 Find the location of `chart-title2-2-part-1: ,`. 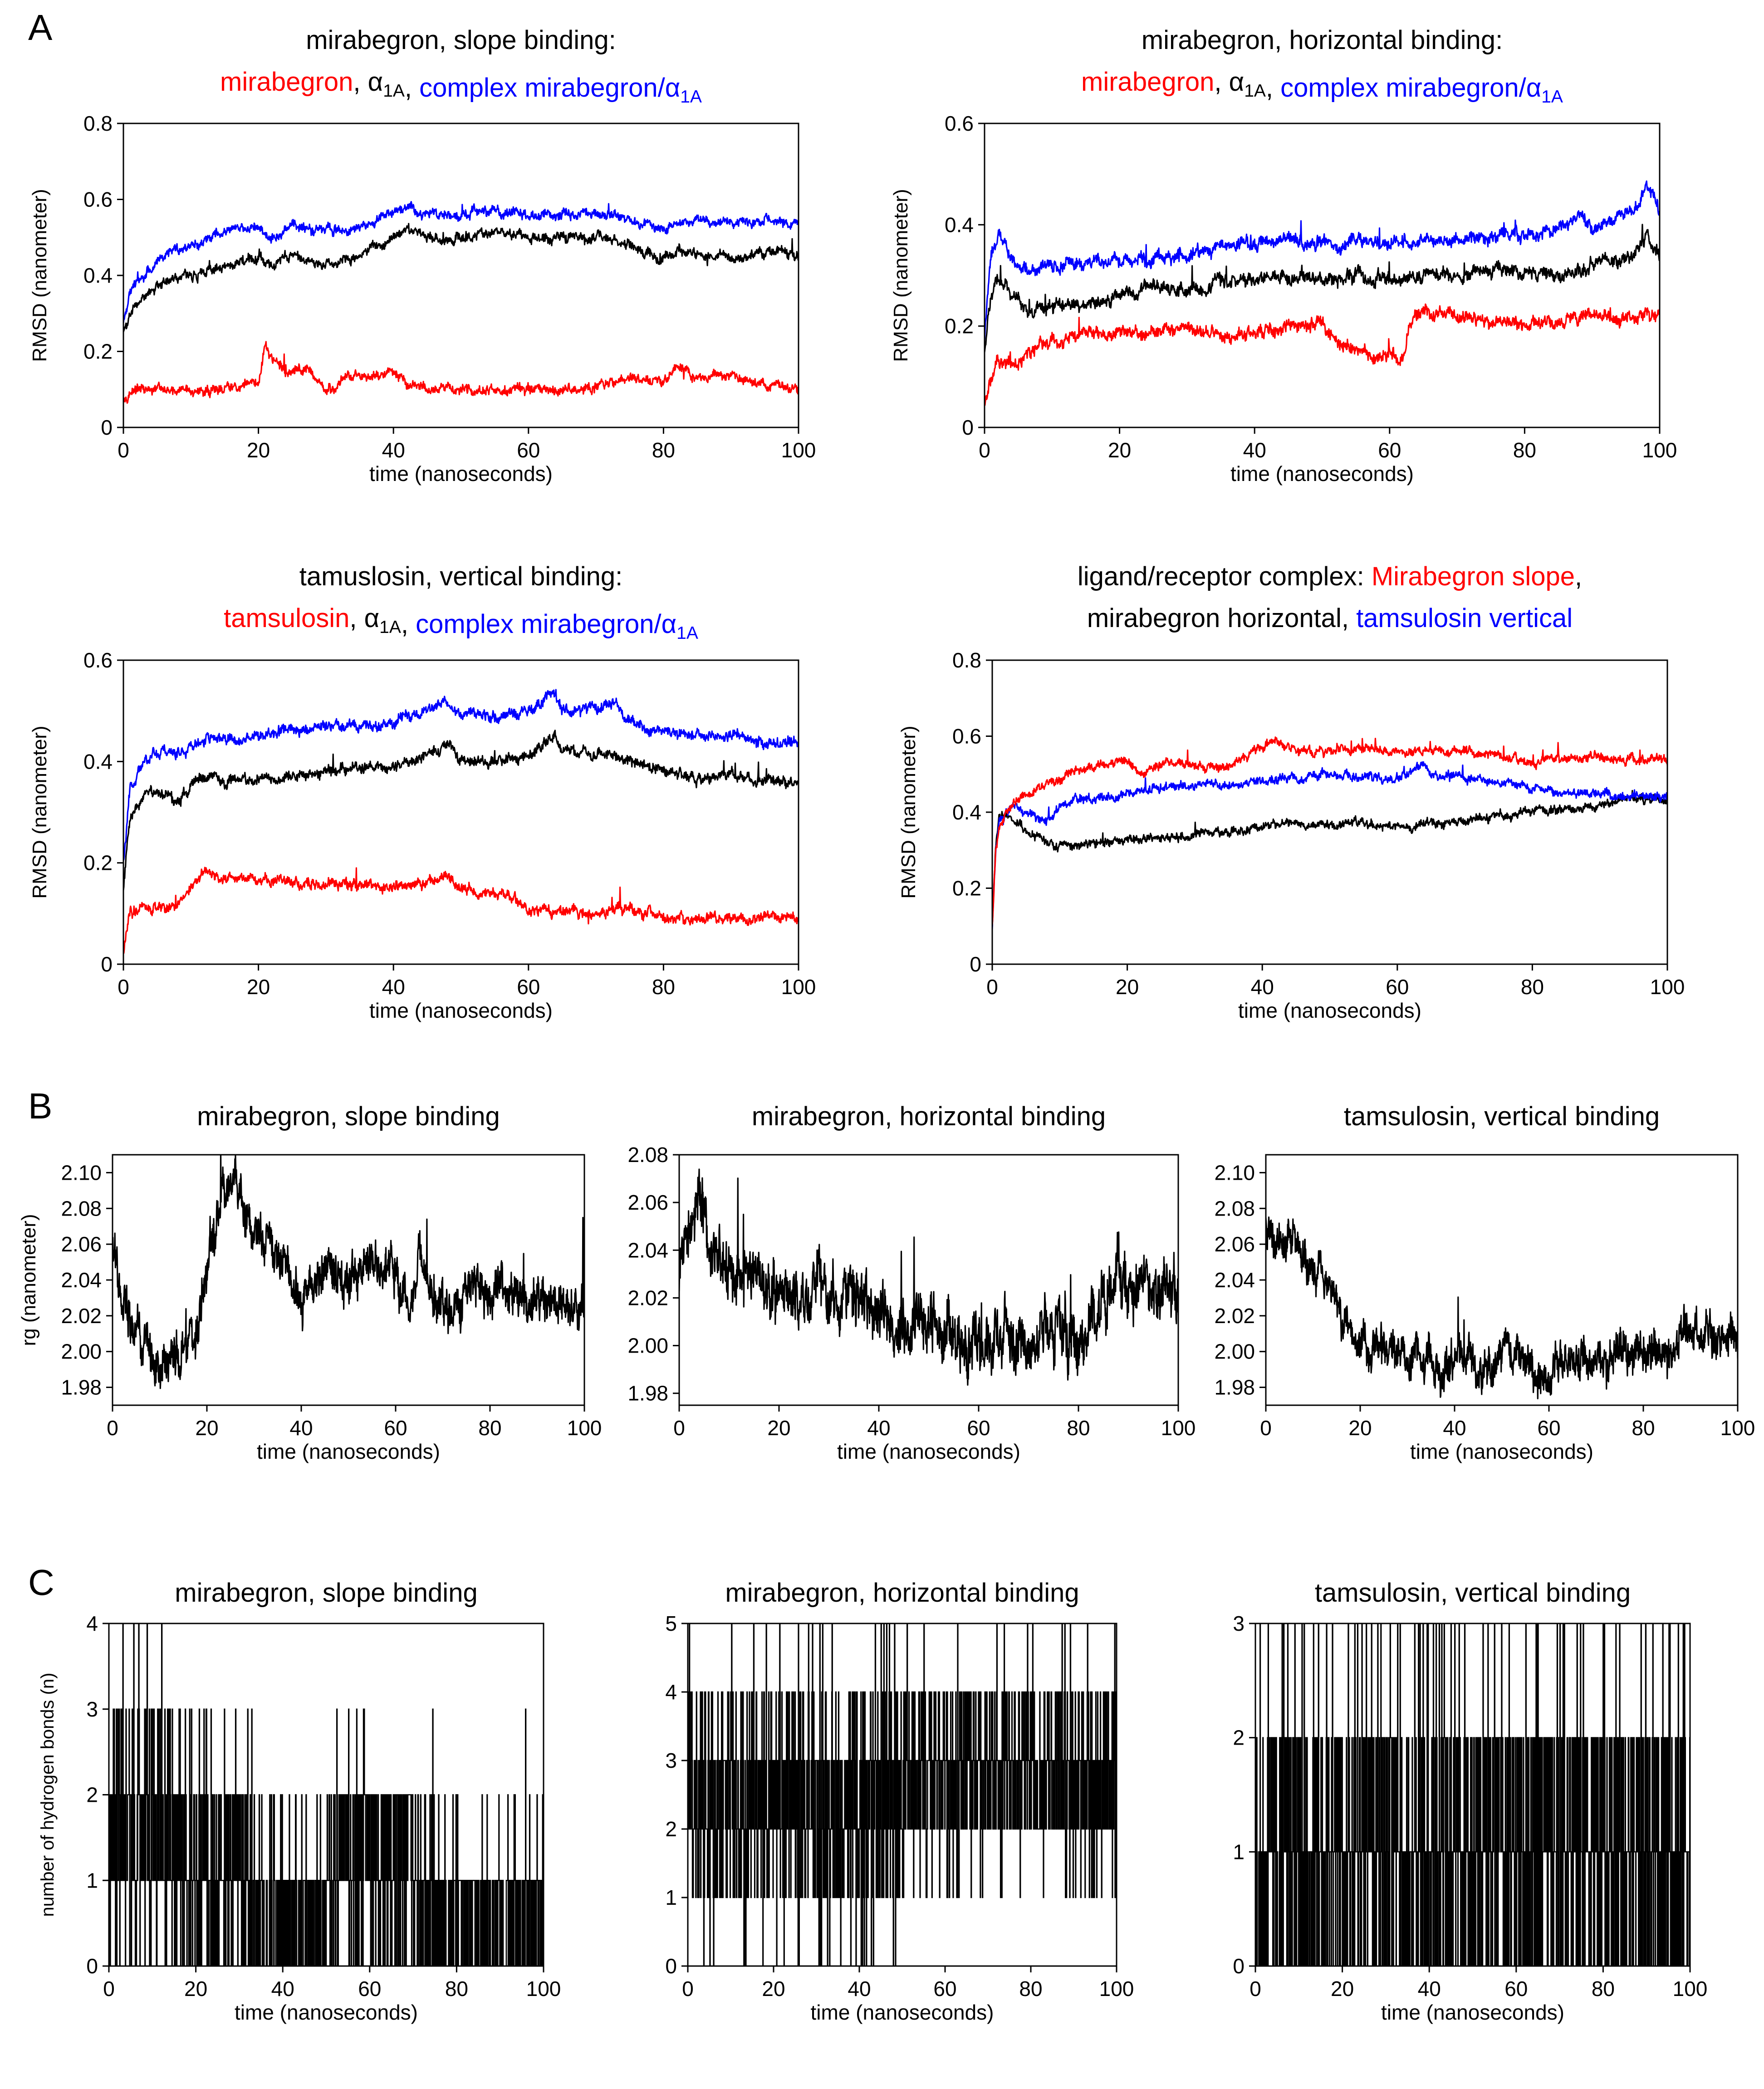

chart-title2-2-part-1: , is located at coordinates (356, 618).